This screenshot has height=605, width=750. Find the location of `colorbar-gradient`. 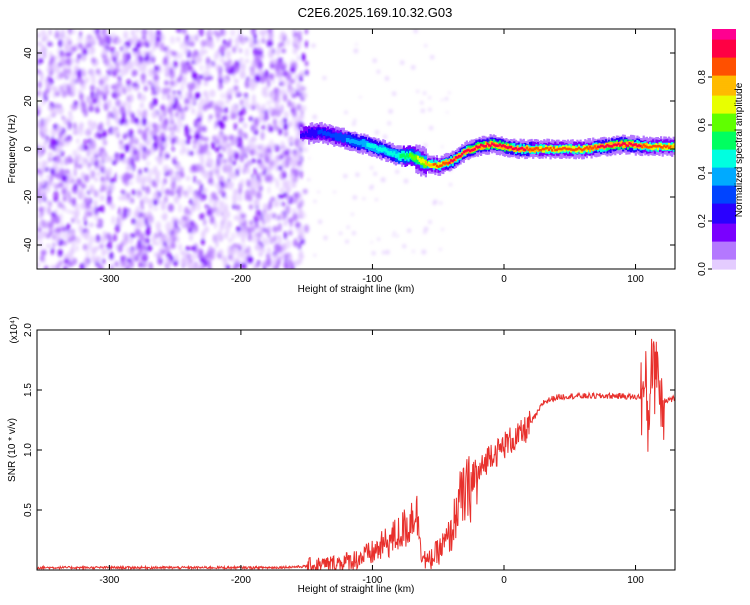

colorbar-gradient is located at coordinates (724, 149).